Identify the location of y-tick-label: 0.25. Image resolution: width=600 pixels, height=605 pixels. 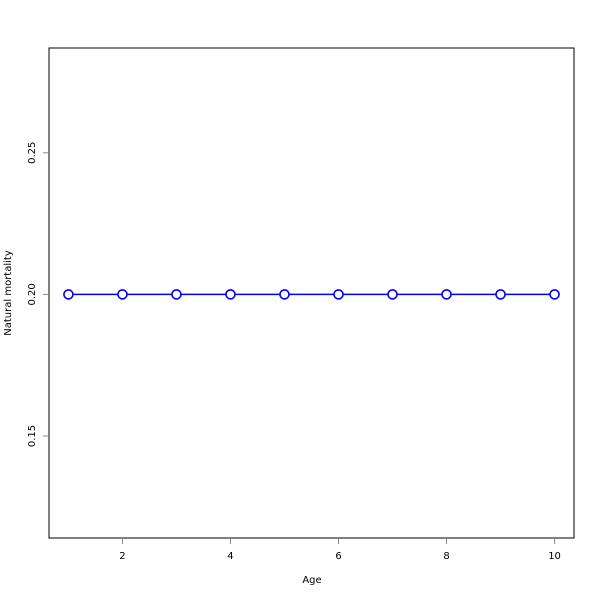
(32, 153).